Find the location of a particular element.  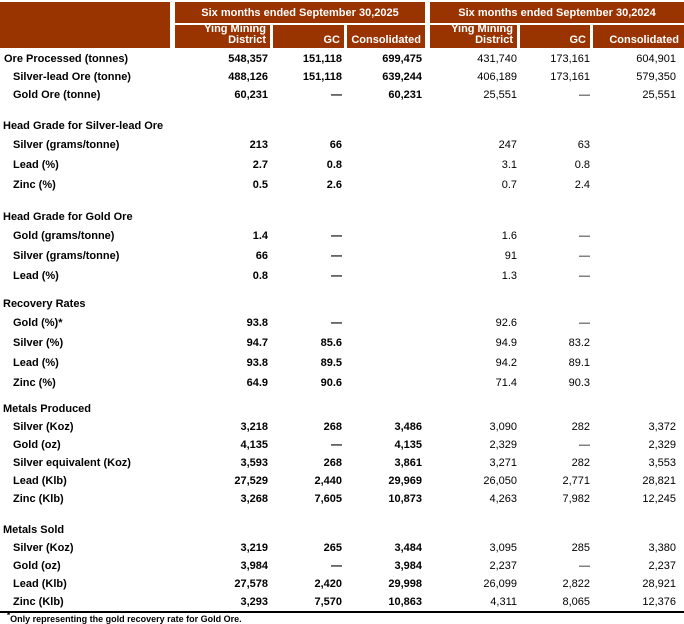

period-header-2024: Six months ended September 30,2024 is located at coordinates (557, 12).